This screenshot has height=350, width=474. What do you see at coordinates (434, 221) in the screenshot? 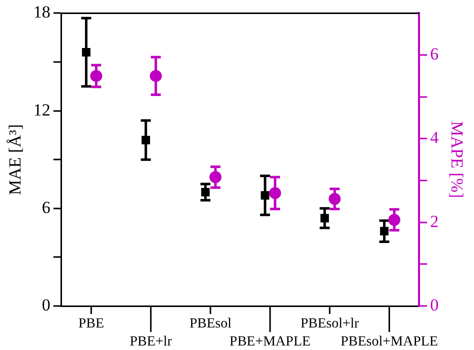
I see `y2-tick-label: 2` at bounding box center [434, 221].